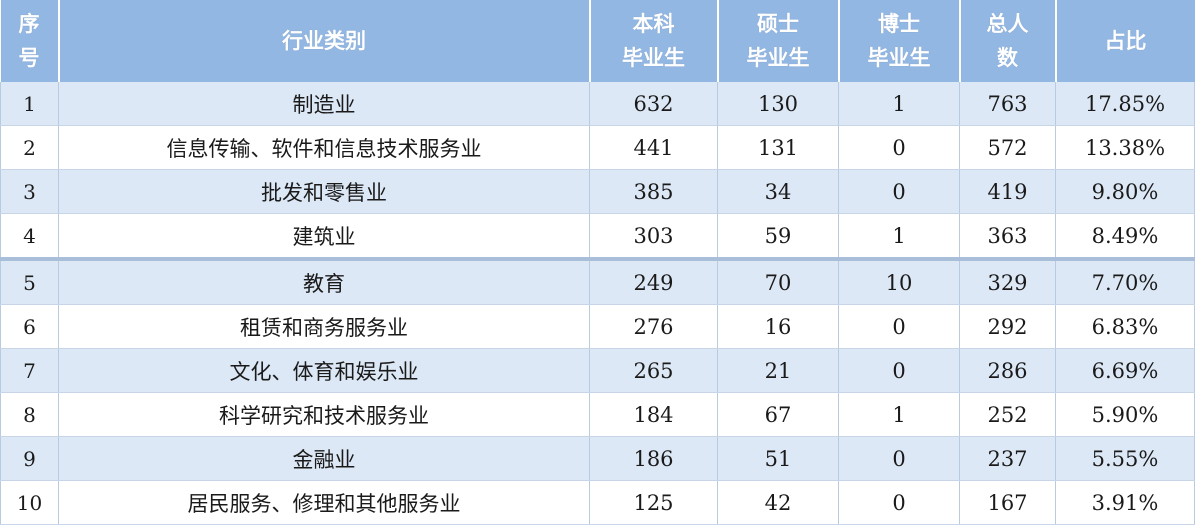  What do you see at coordinates (1125, 104) in the screenshot?
I see `cell-ratio: 17.85%` at bounding box center [1125, 104].